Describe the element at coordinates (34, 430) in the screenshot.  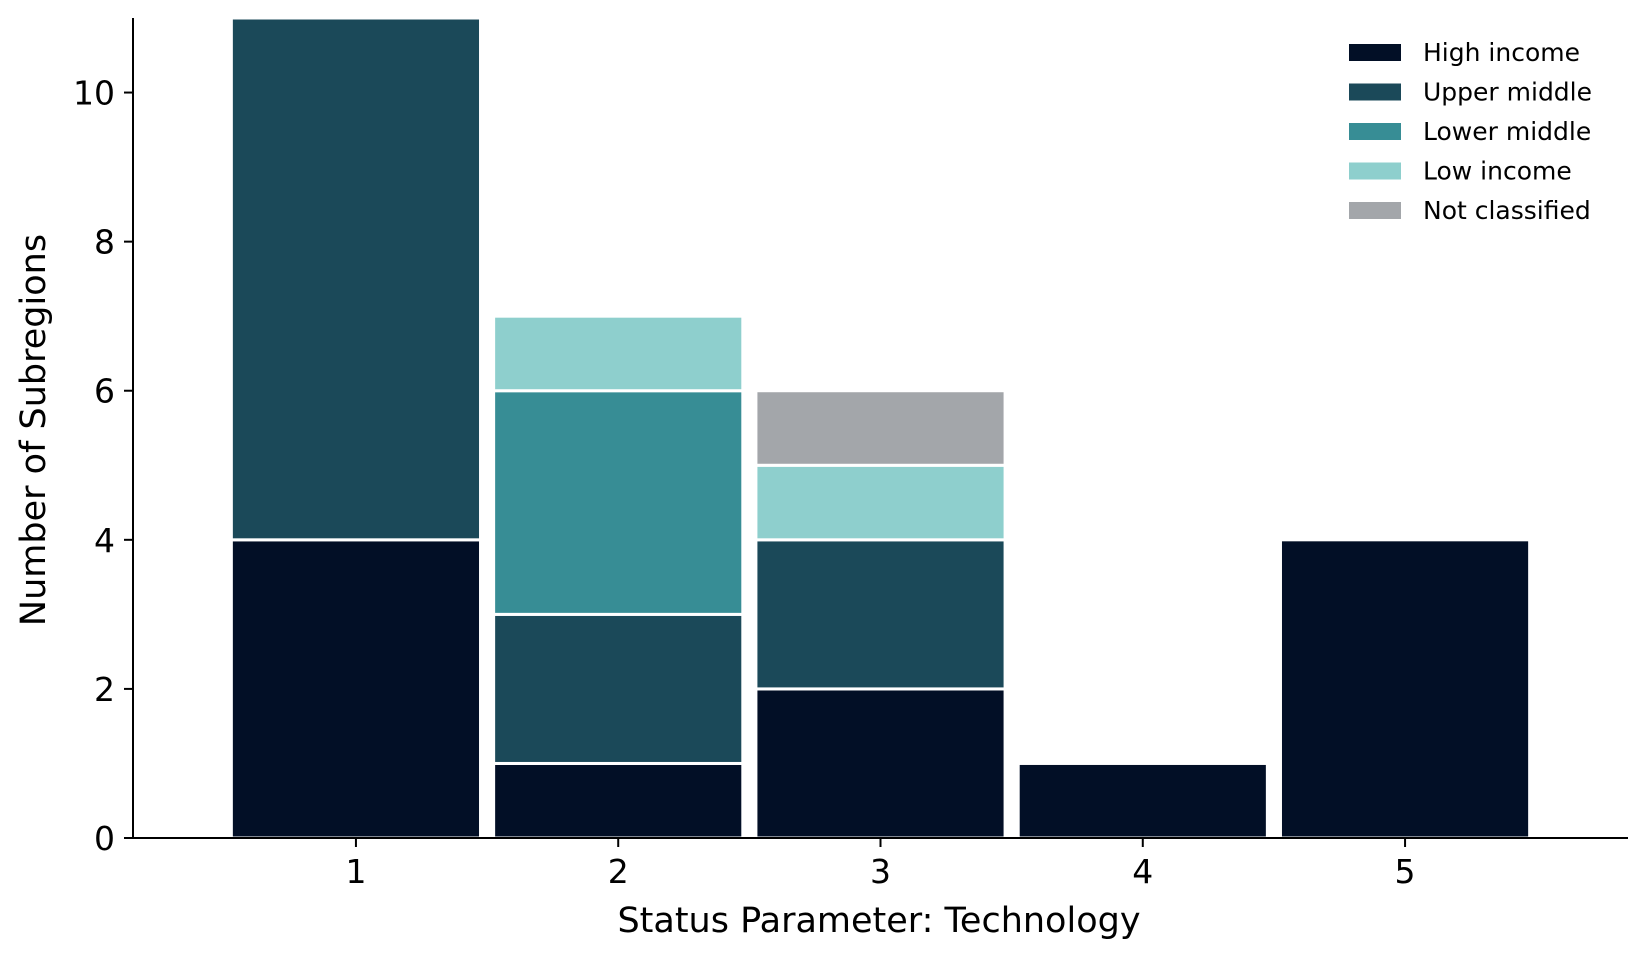
I see `y-axis-label: Number of Subregions` at that location.